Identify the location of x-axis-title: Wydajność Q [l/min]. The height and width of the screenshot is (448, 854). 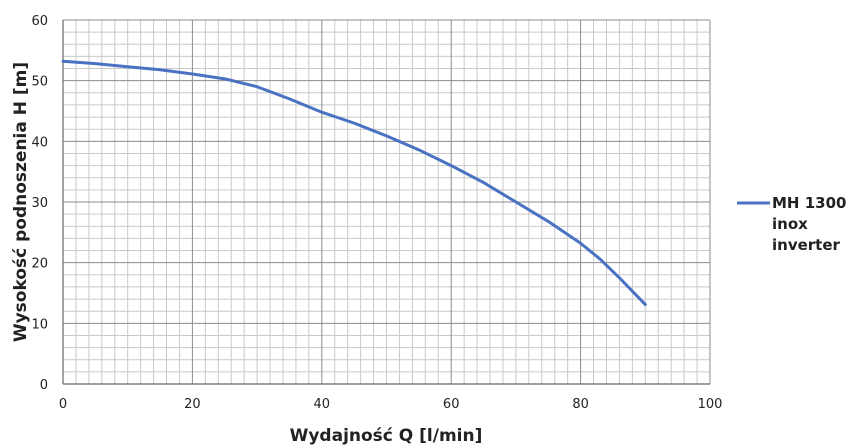
(386, 436).